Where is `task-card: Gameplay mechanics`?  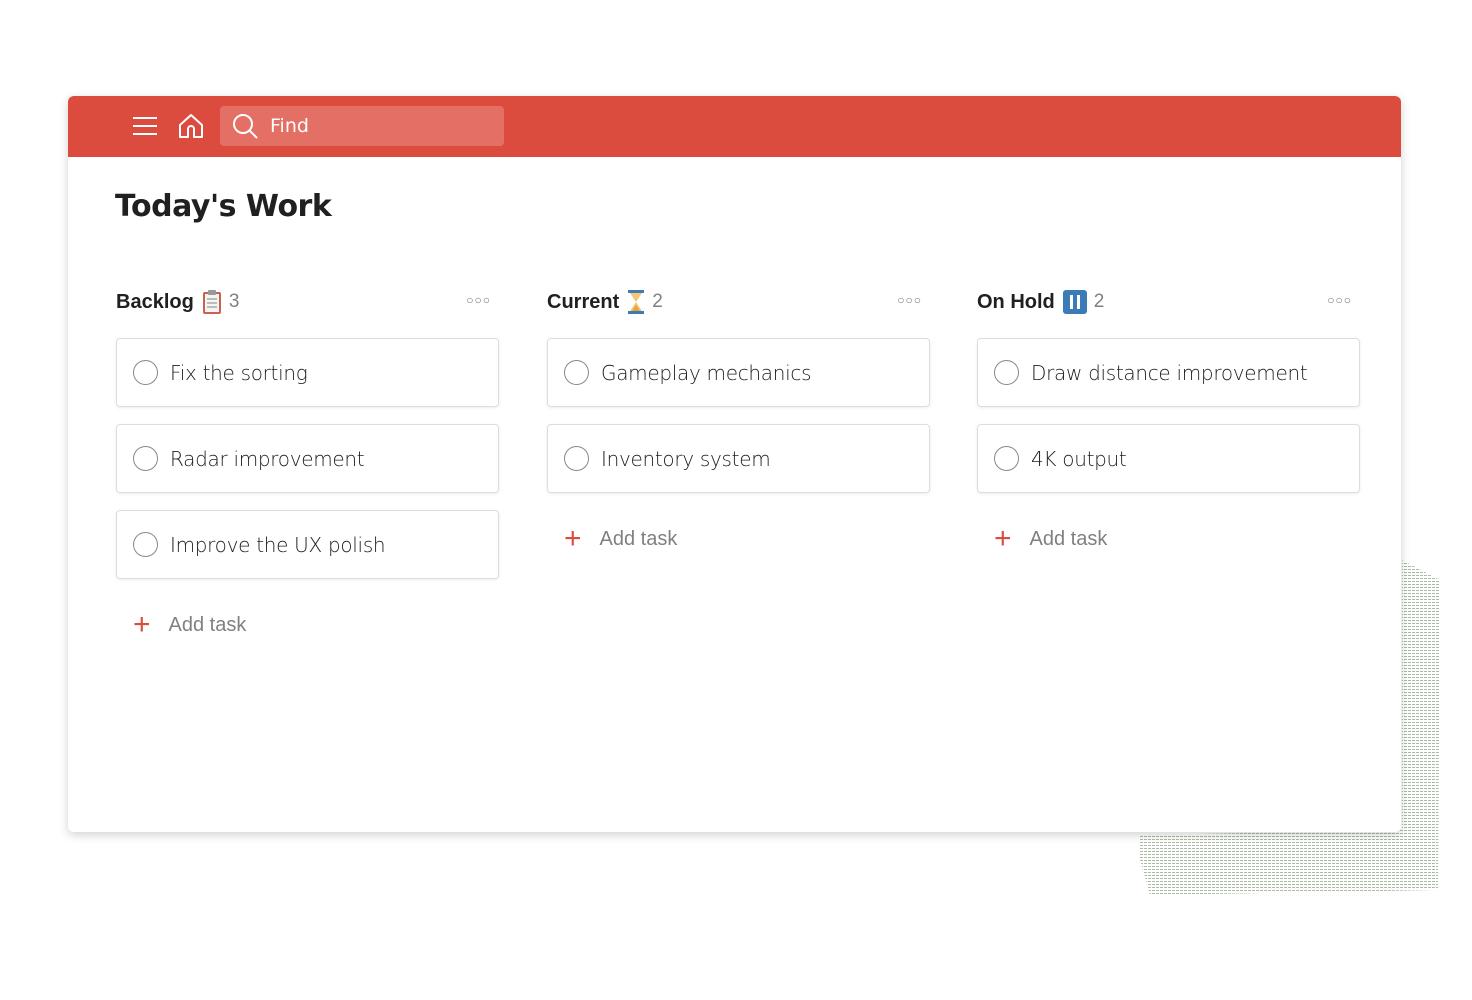 task-card: Gameplay mechanics is located at coordinates (738, 372).